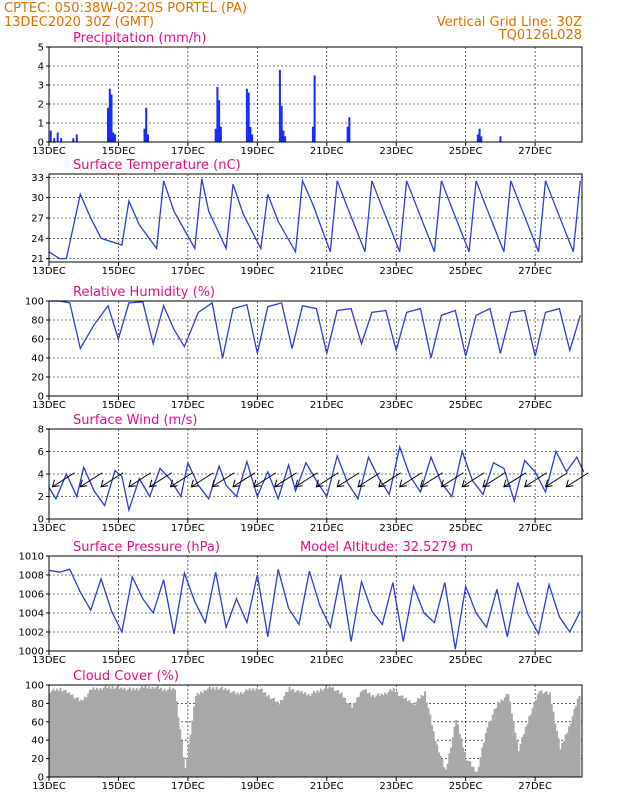  What do you see at coordinates (31, 576) in the screenshot?
I see `pres-ytick-label: 1008` at bounding box center [31, 576].